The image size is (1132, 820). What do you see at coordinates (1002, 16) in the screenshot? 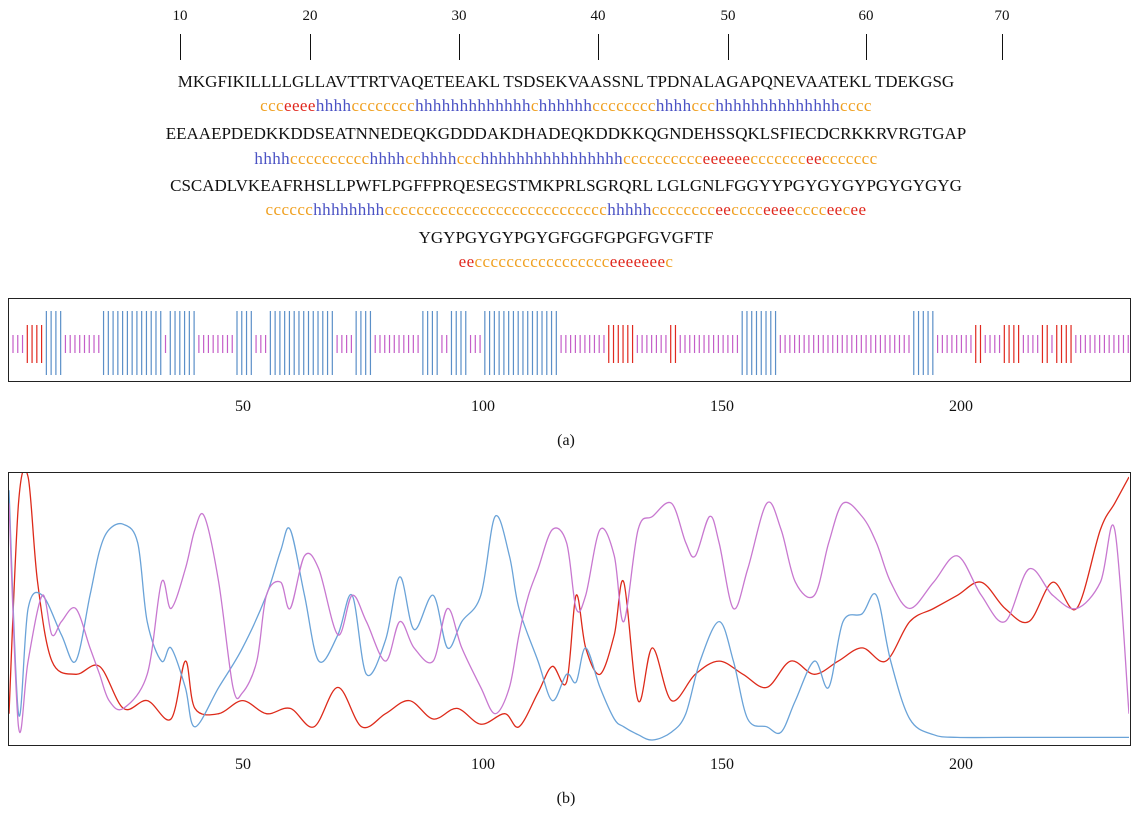
I see `ruler-label: 70` at bounding box center [1002, 16].